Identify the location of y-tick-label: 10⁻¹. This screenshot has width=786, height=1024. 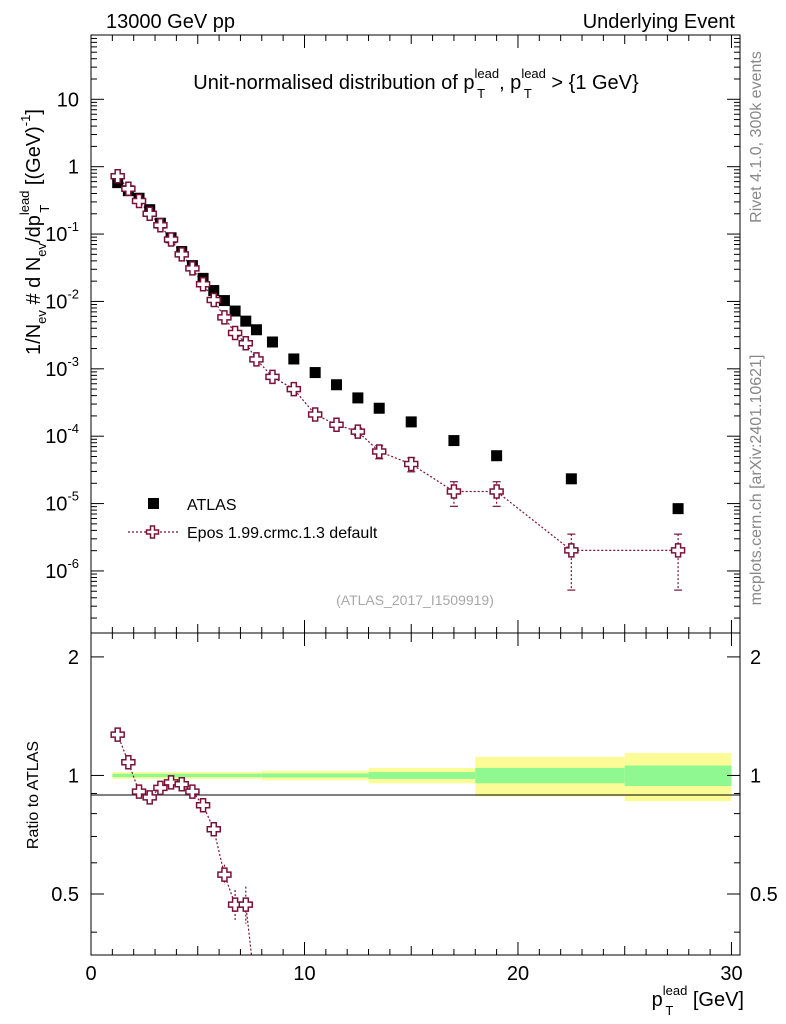
(62, 232).